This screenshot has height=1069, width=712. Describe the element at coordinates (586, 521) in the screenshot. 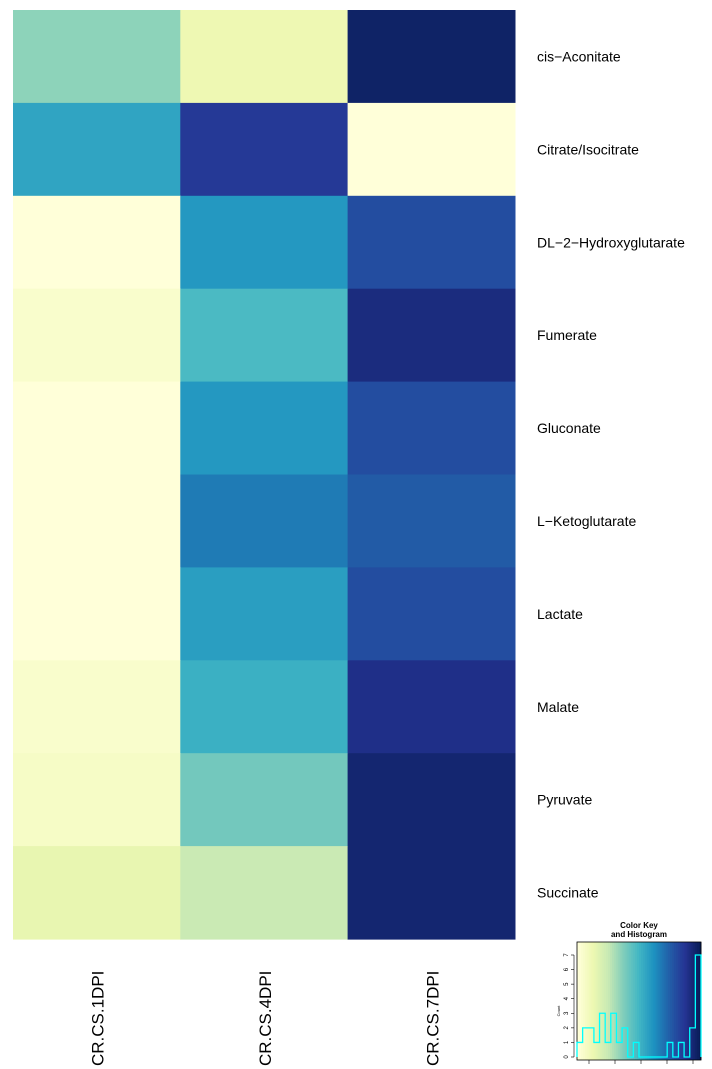

I see `row-label: L−Ketoglutarate` at that location.